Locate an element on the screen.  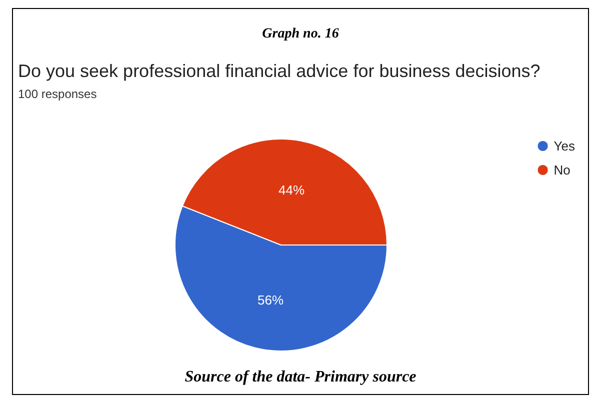
data-label: 56% is located at coordinates (270, 300).